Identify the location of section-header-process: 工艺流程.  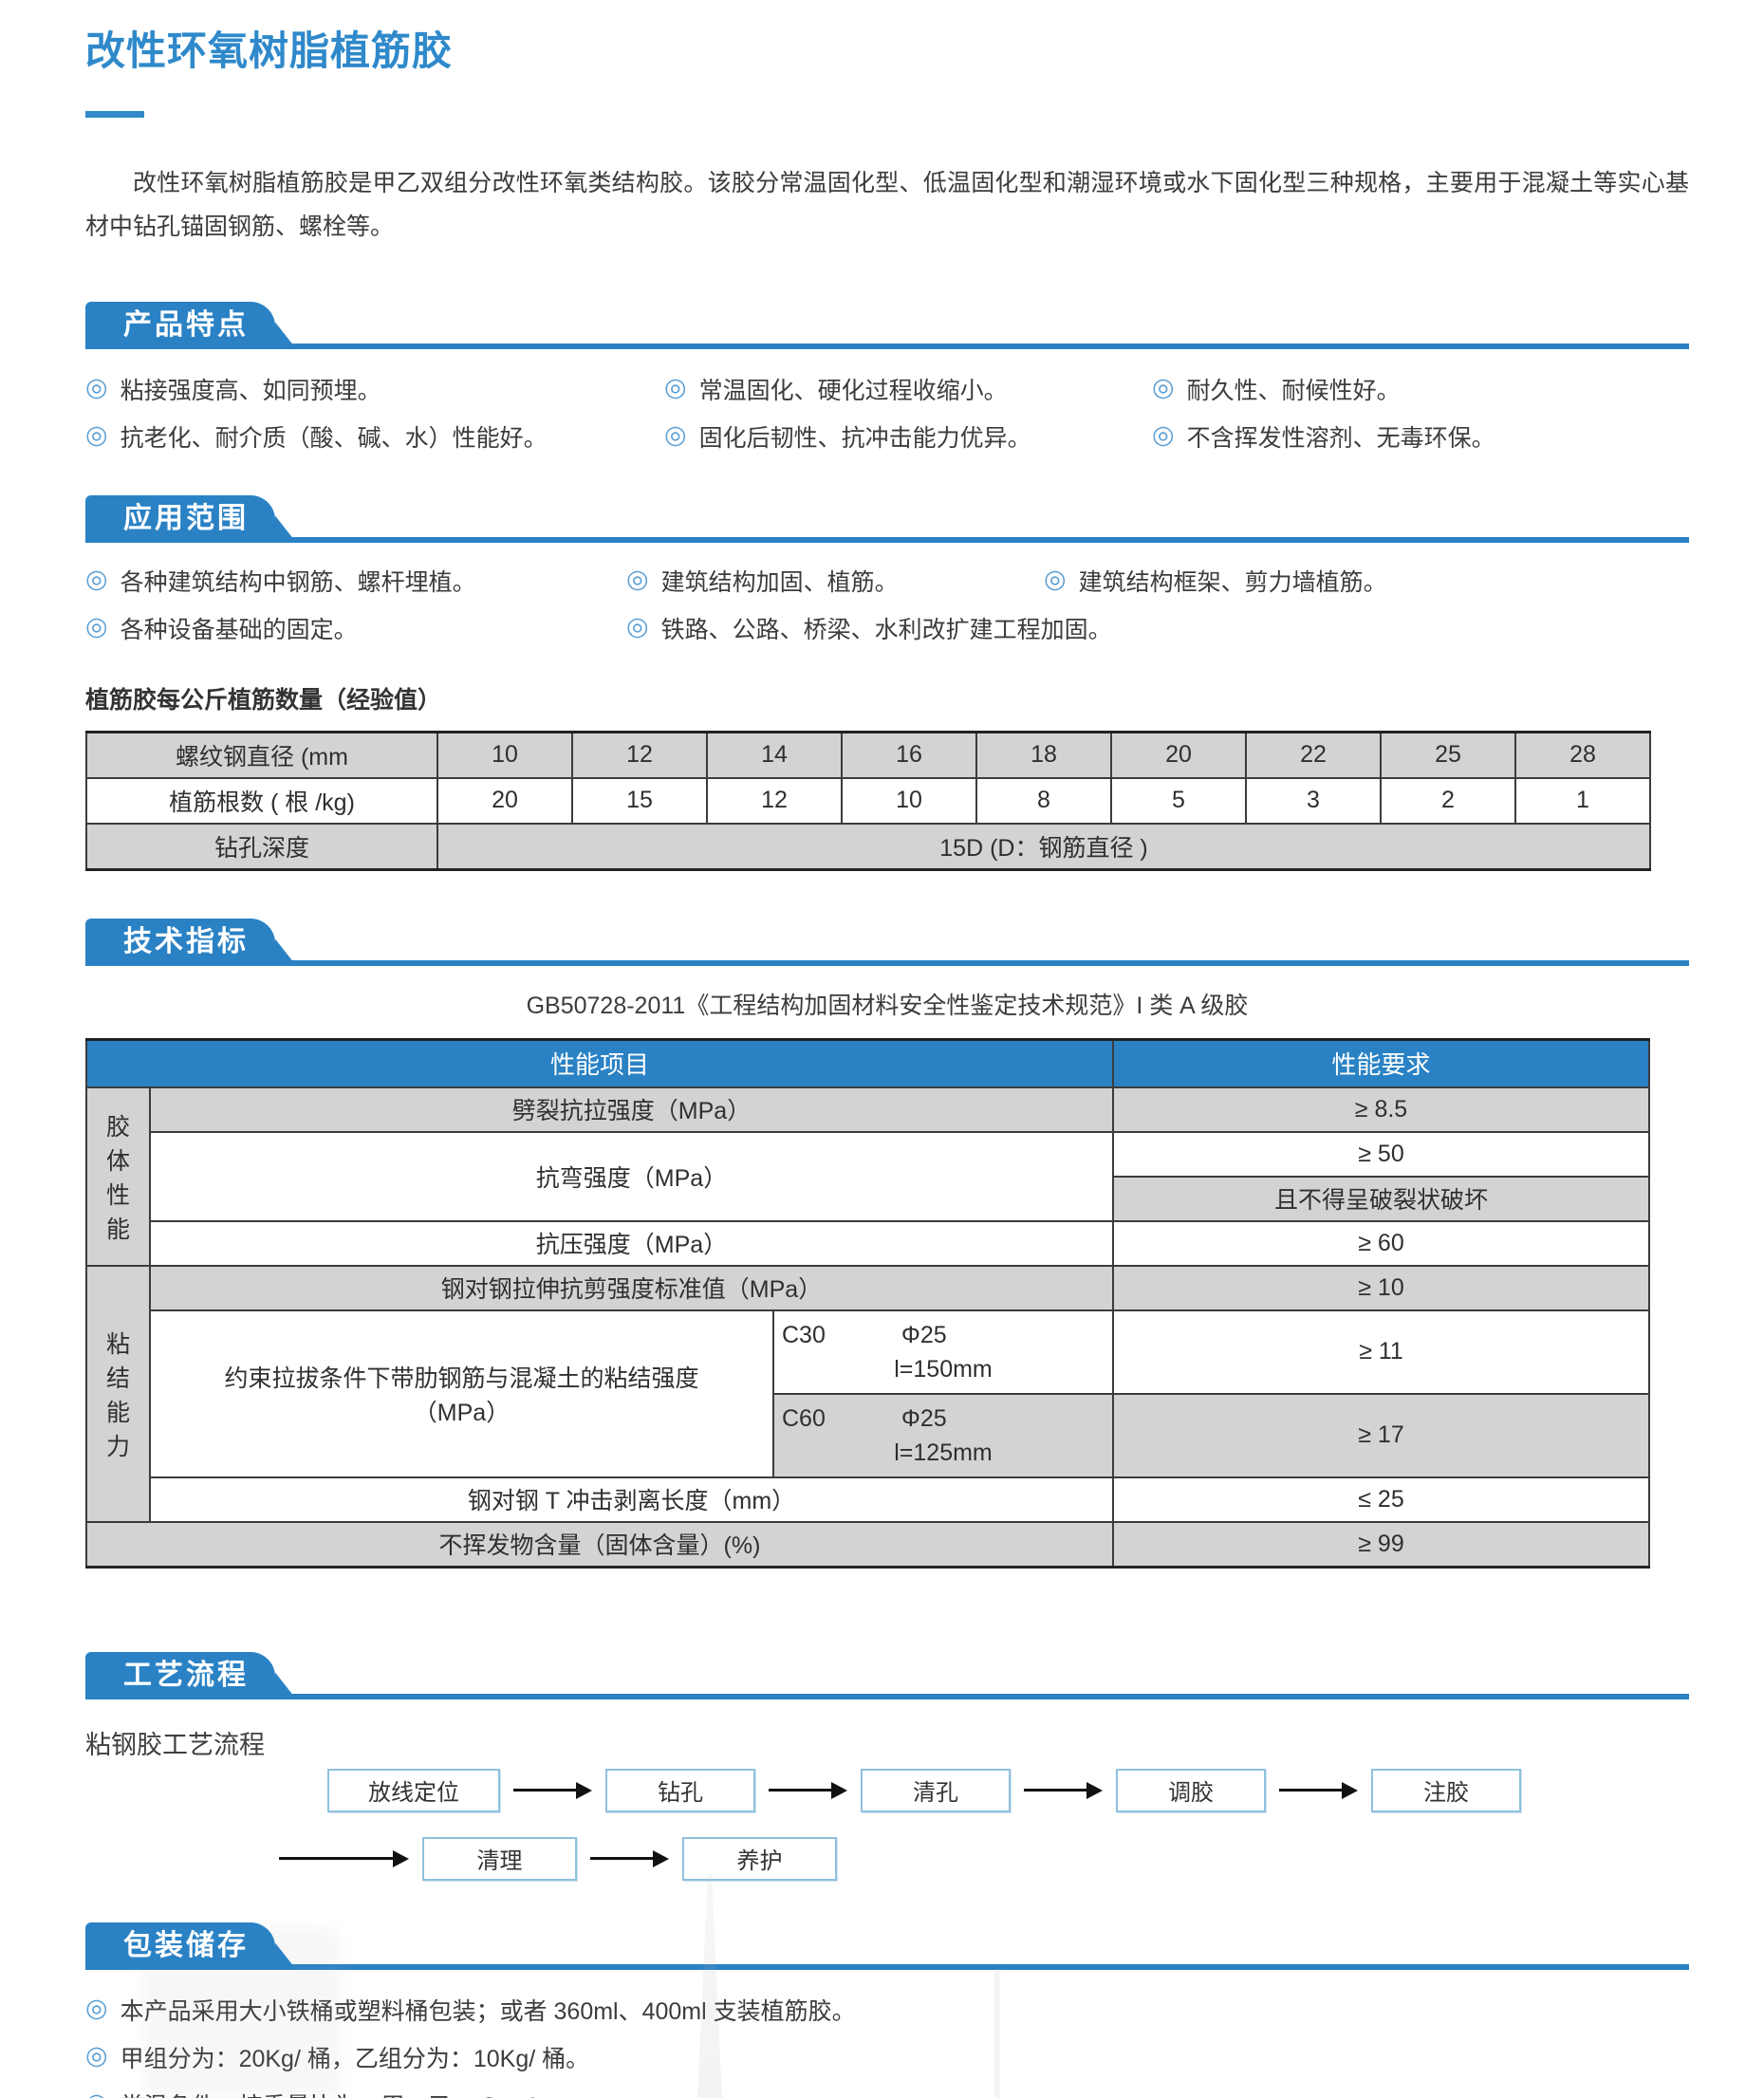
(887, 1675).